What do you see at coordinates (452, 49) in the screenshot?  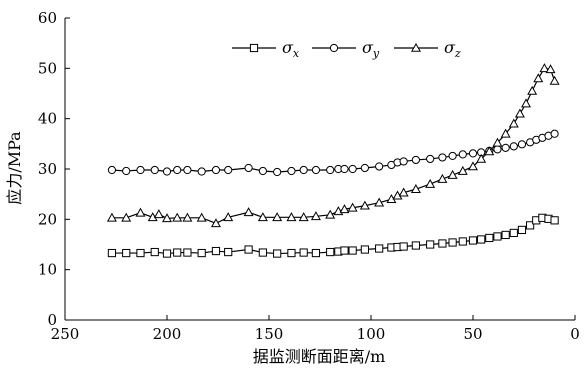 I see `legend-label: σz` at bounding box center [452, 49].